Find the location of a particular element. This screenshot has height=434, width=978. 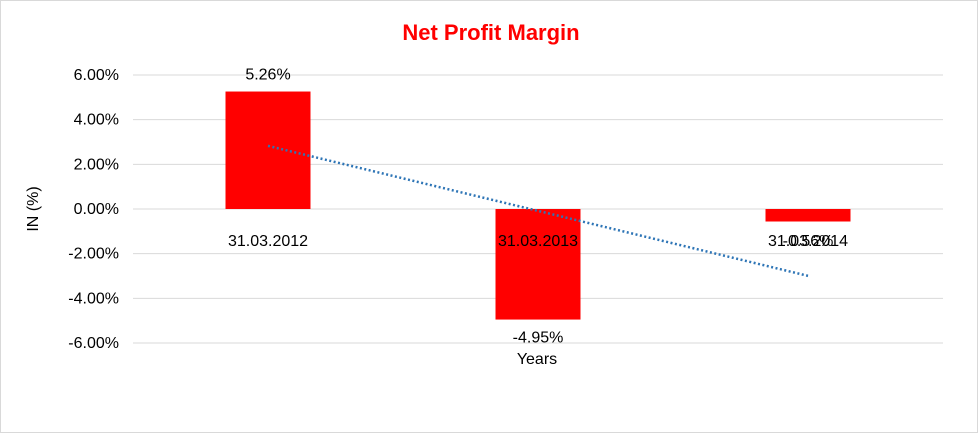

y-tick-label: -6.00% is located at coordinates (93, 343).